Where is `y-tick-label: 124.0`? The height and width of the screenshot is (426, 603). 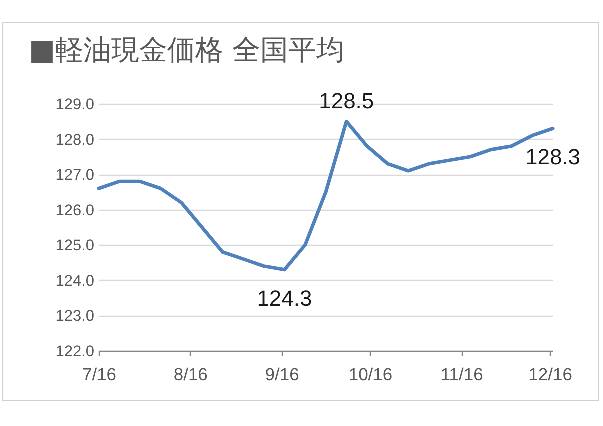 y-tick-label: 124.0 is located at coordinates (75, 281).